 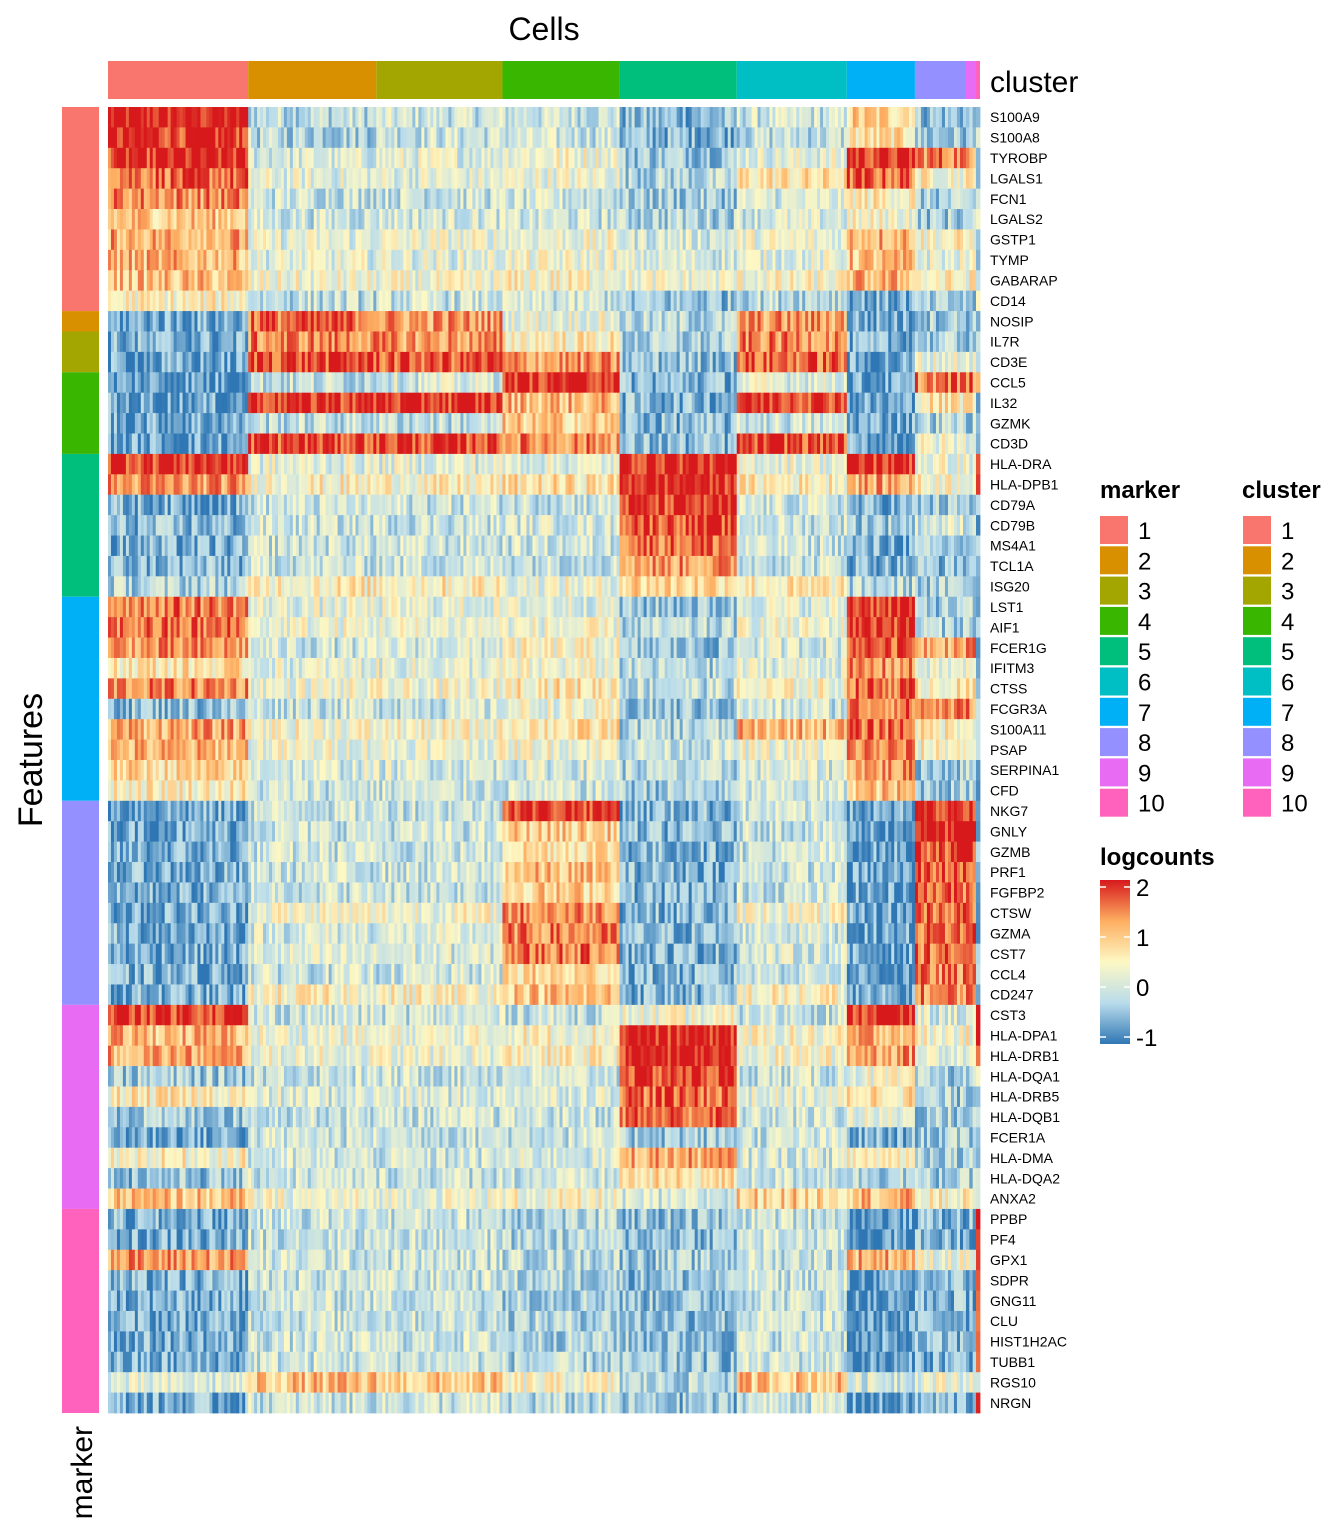 What do you see at coordinates (544, 240) in the screenshot?
I see `heatmap-row-GSTP1` at bounding box center [544, 240].